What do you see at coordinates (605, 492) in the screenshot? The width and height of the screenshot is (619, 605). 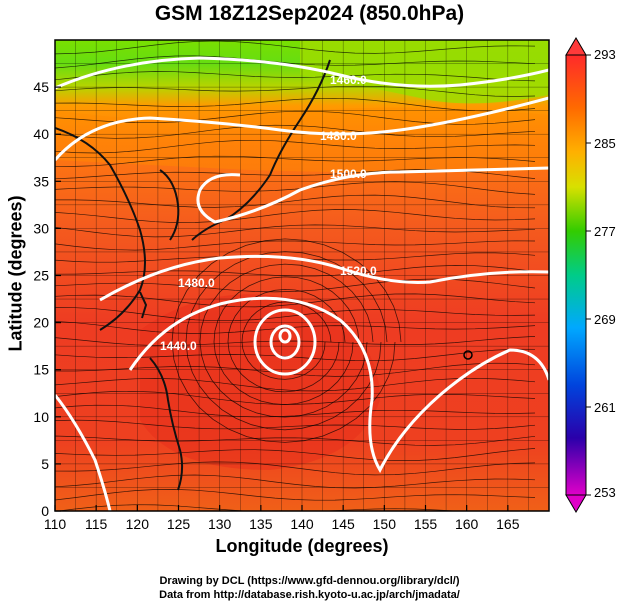 I see `colorbar-tick-label: 253` at bounding box center [605, 492].